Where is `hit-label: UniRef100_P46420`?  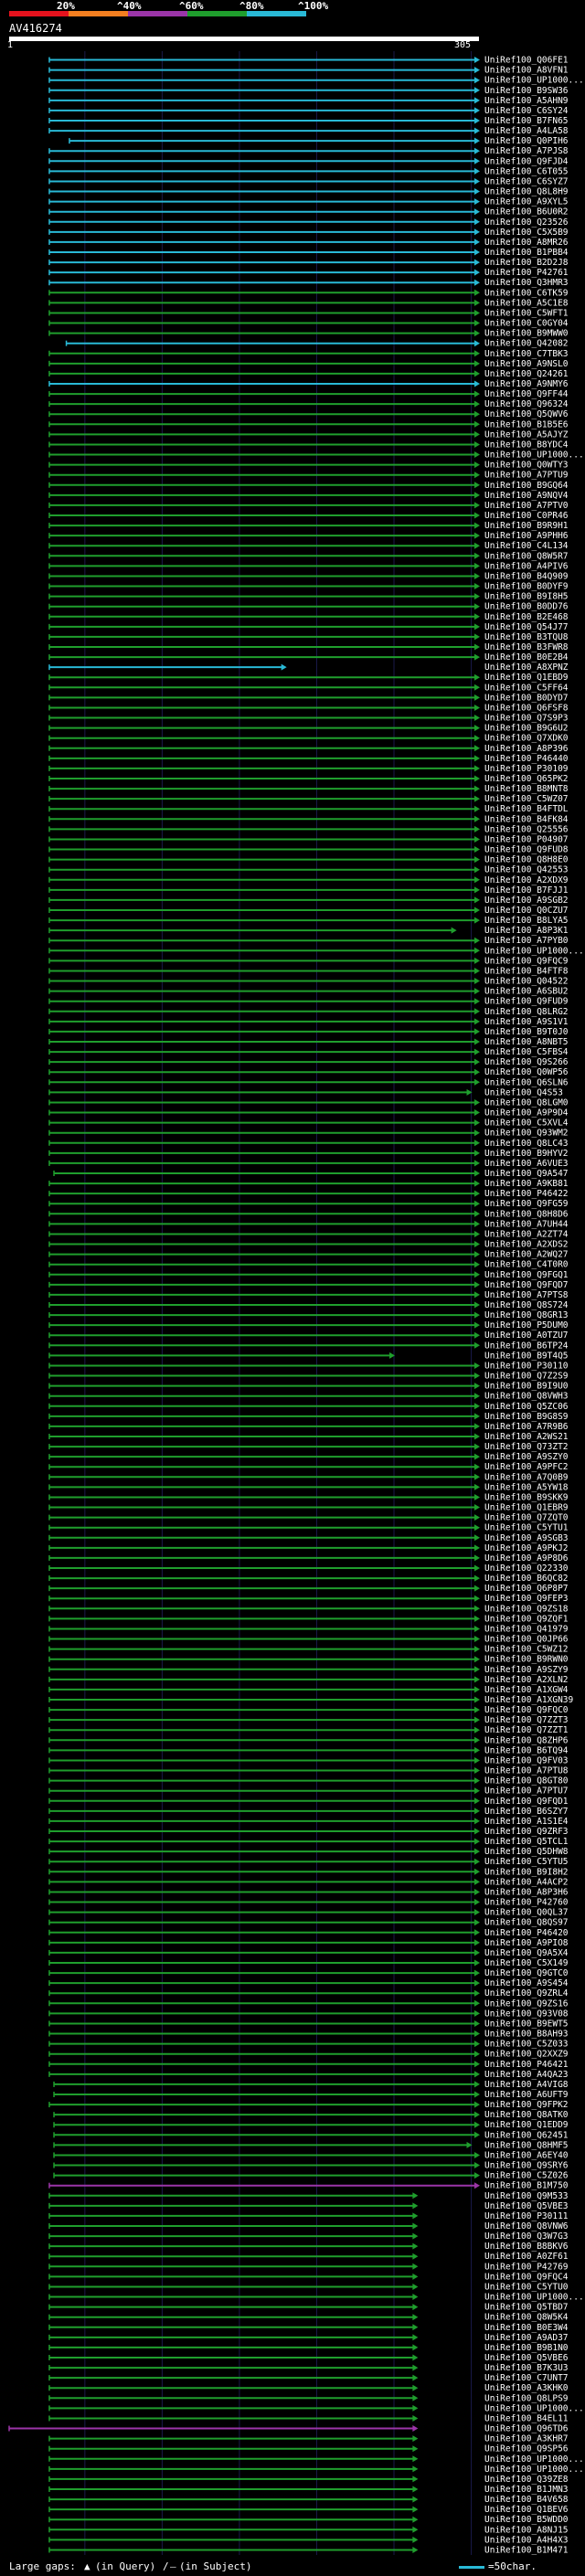 hit-label: UniRef100_P46420 is located at coordinates (527, 1933).